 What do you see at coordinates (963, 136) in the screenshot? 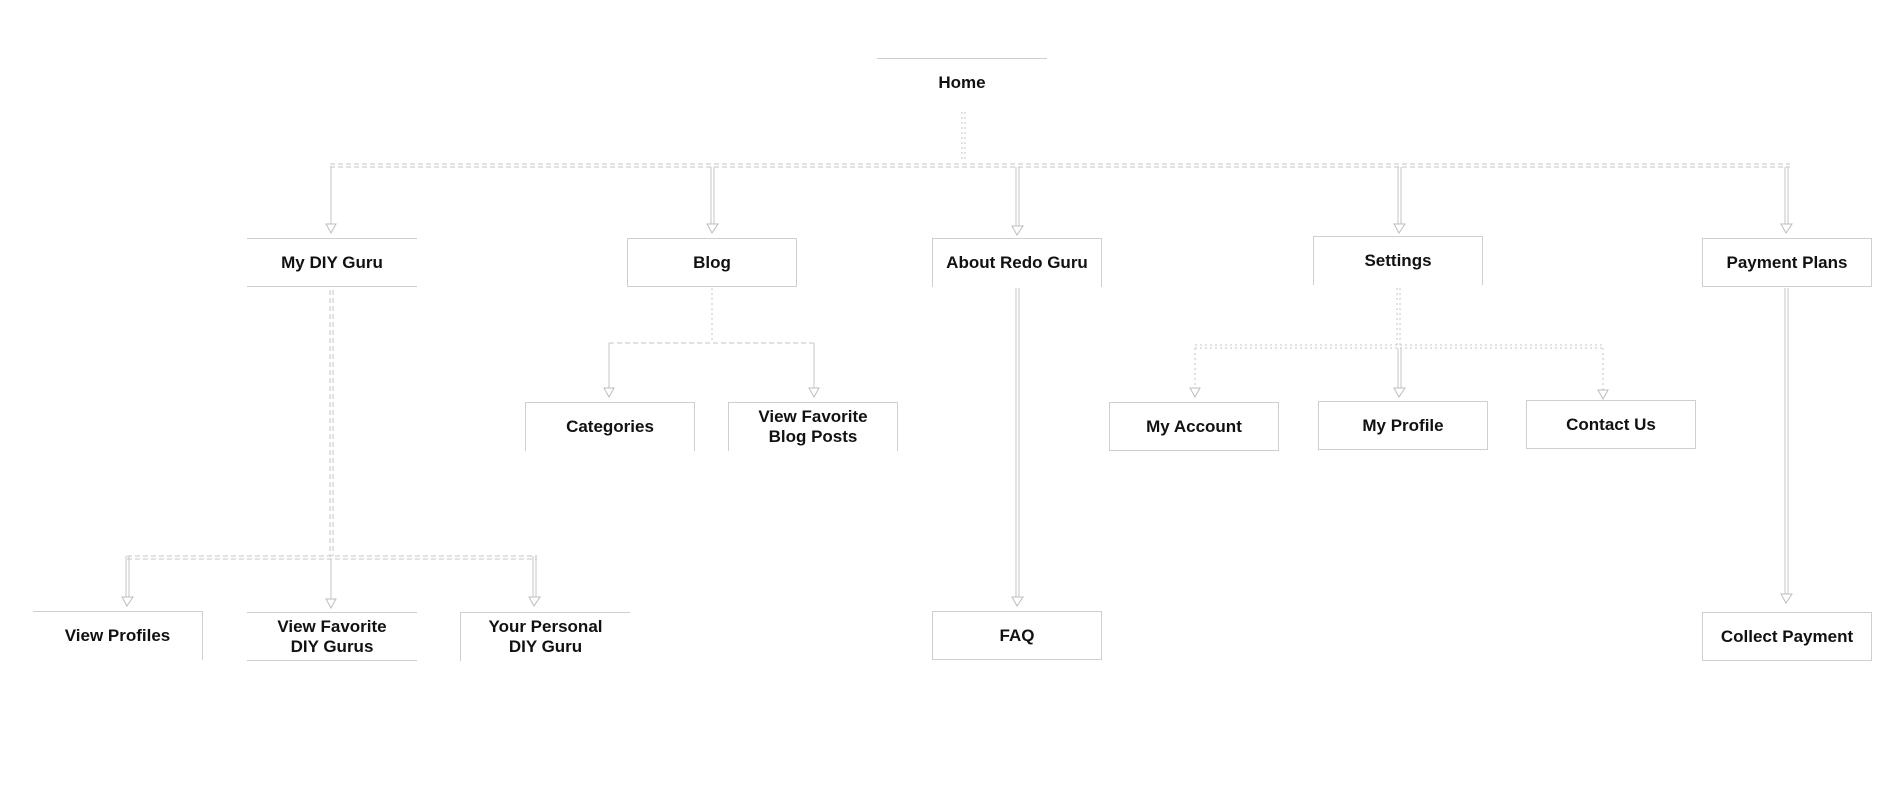
I see `home-trunk-connector` at bounding box center [963, 136].